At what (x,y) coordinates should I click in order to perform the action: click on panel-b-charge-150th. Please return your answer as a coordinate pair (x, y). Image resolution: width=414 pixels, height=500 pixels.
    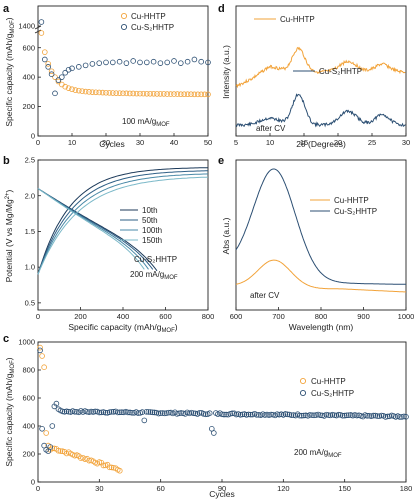
    Looking at the image, I should click on (123, 225).